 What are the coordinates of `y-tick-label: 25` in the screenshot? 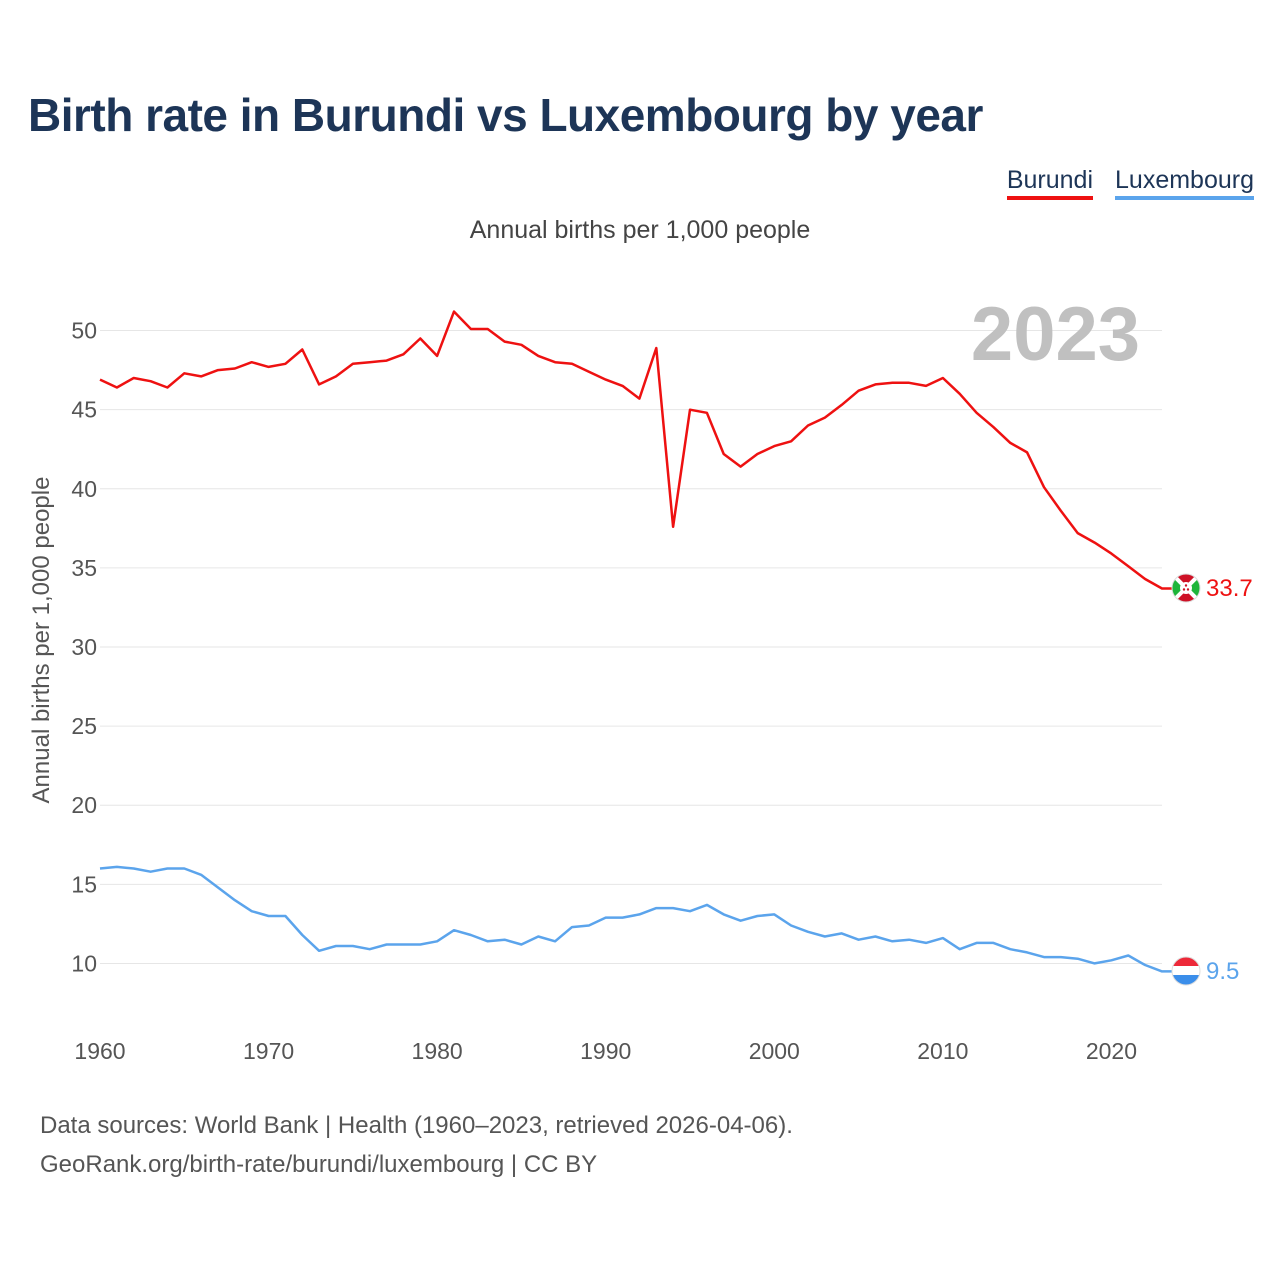 It's located at (84, 726).